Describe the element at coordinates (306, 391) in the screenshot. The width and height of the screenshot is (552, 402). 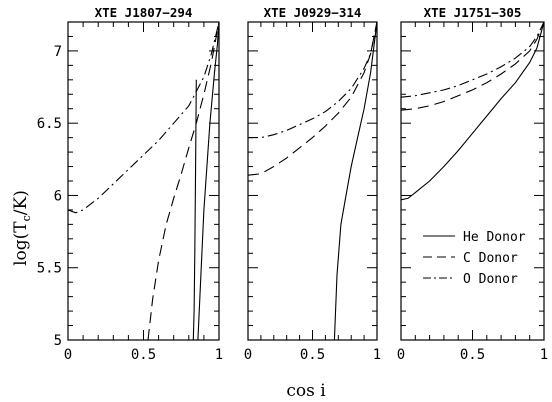
I see `x-axis-label: cos i` at that location.